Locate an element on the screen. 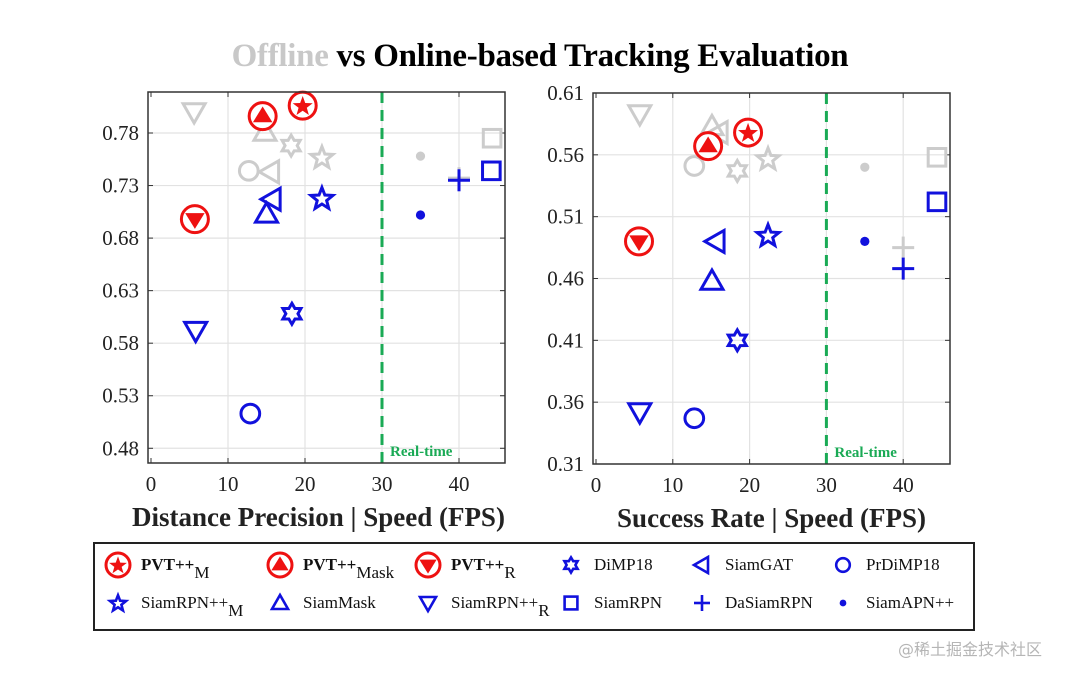 This screenshot has width=1080, height=675. legend-sub: M is located at coordinates (202, 572).